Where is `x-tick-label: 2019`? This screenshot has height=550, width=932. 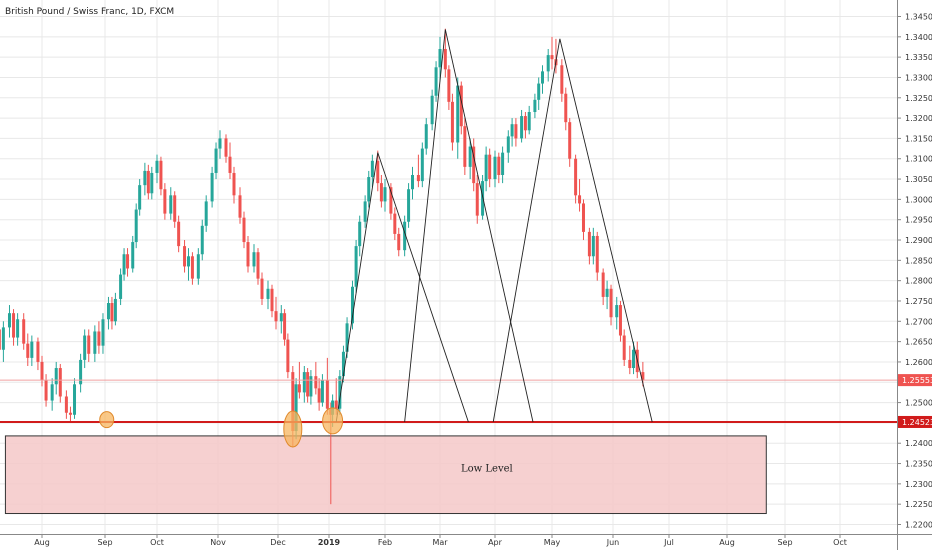 x-tick-label: 2019 is located at coordinates (329, 542).